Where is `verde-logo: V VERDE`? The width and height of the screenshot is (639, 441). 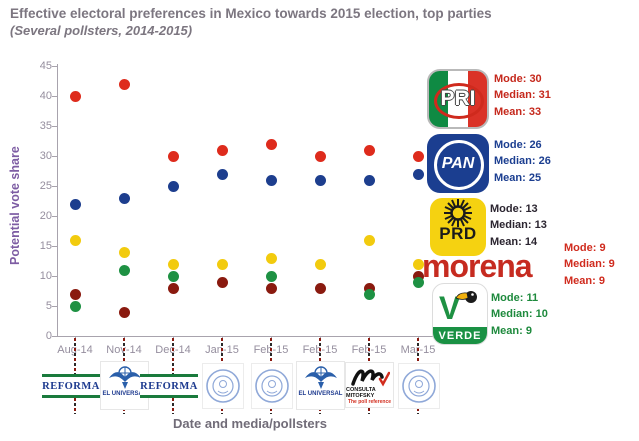
verde-logo: V VERDE is located at coordinates (460, 314).